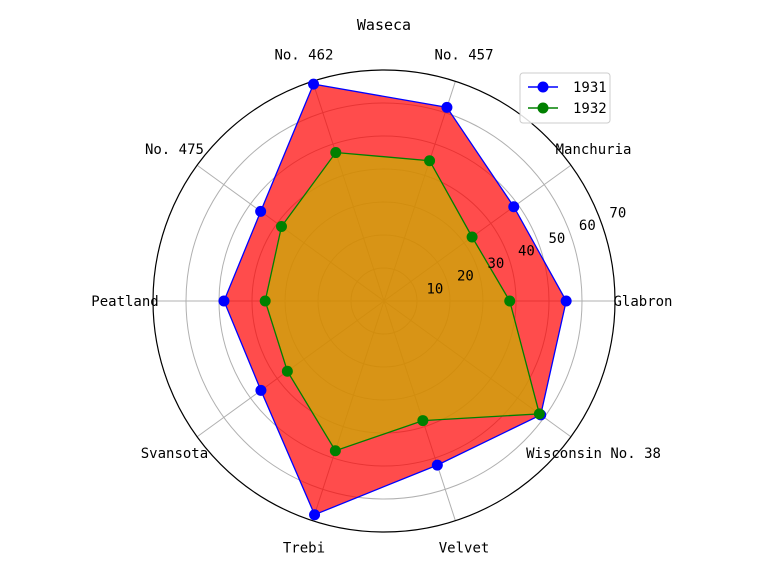  Describe the element at coordinates (587, 226) in the screenshot. I see `radial-tick-label: 60` at that location.